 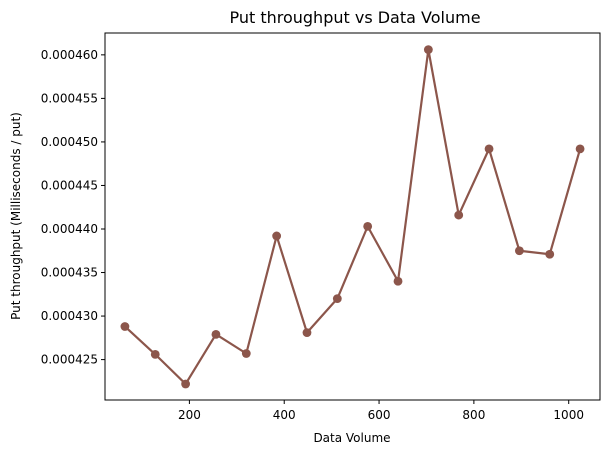 What do you see at coordinates (69, 229) in the screenshot?
I see `y-tick-label: 0.000440` at bounding box center [69, 229].